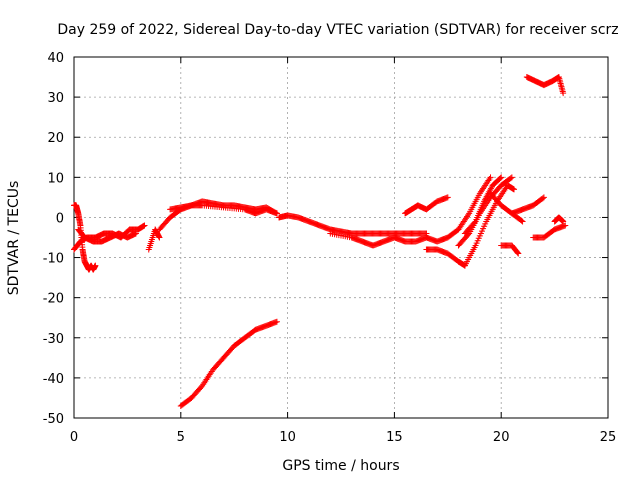 This screenshot has width=640, height=480. What do you see at coordinates (53, 299) in the screenshot?
I see `y-tick-label: -20` at bounding box center [53, 299].